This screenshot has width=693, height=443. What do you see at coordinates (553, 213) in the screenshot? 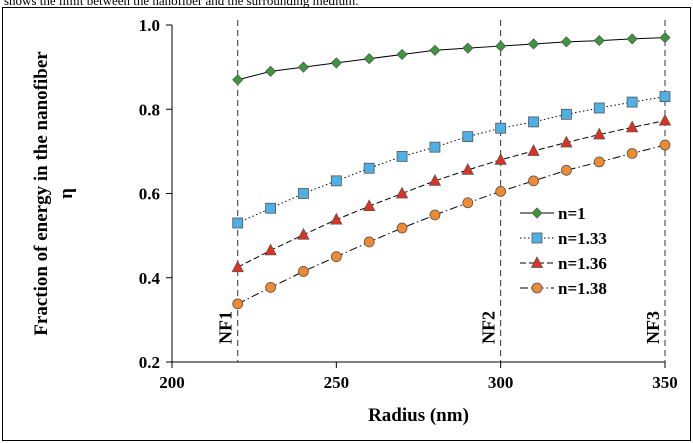
I see `legend-item: n=1` at bounding box center [553, 213].